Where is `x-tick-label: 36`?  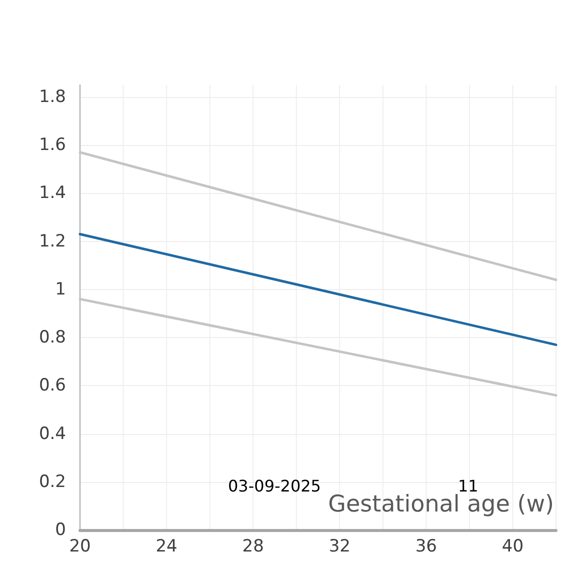
x-tick-label: 36 is located at coordinates (426, 546).